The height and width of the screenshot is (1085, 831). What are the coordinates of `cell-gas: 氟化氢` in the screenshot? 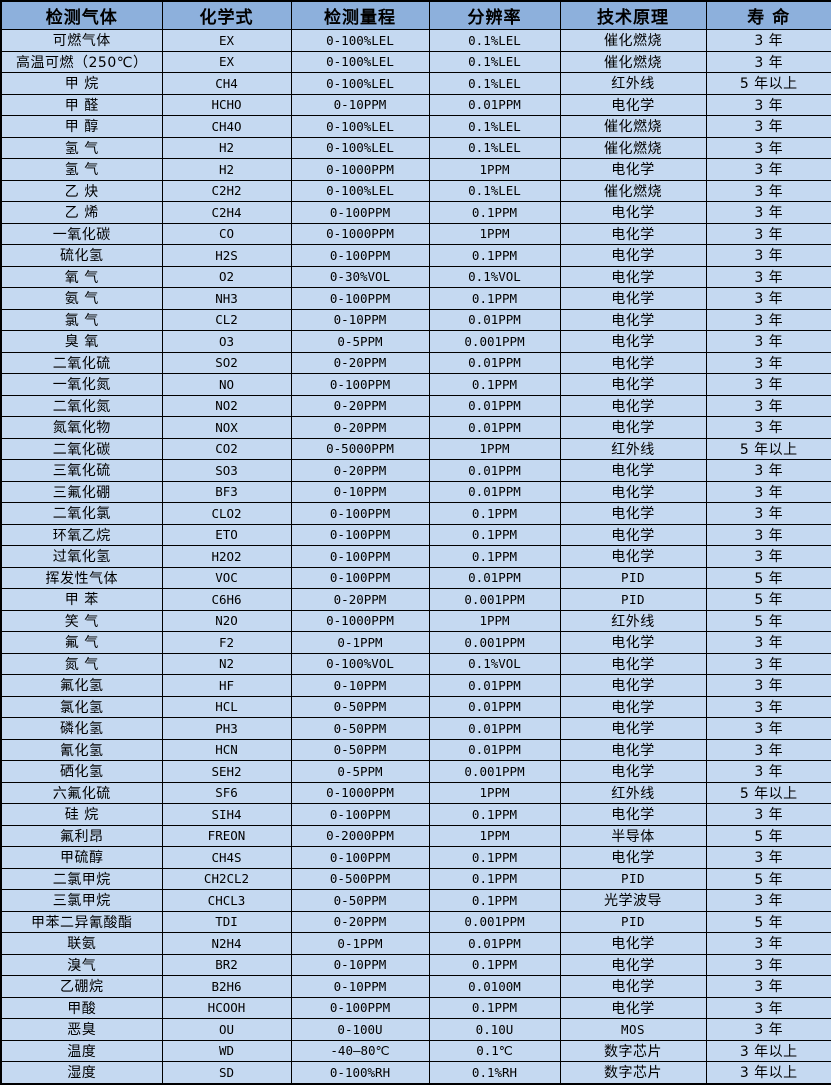 It's located at (81, 685).